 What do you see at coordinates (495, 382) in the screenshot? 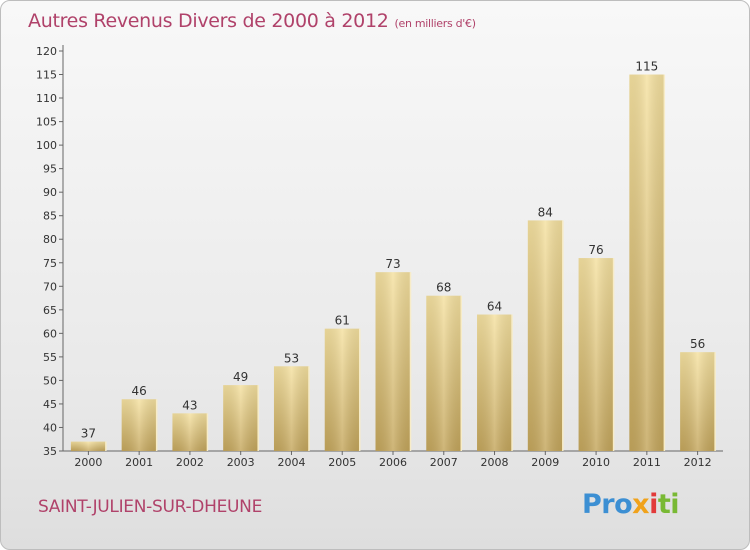
I see `bar-sheen-2008` at bounding box center [495, 382].